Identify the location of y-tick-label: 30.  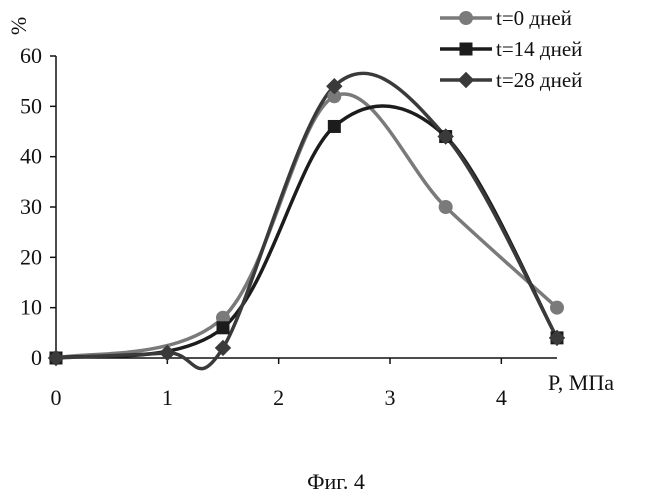
(31, 206).